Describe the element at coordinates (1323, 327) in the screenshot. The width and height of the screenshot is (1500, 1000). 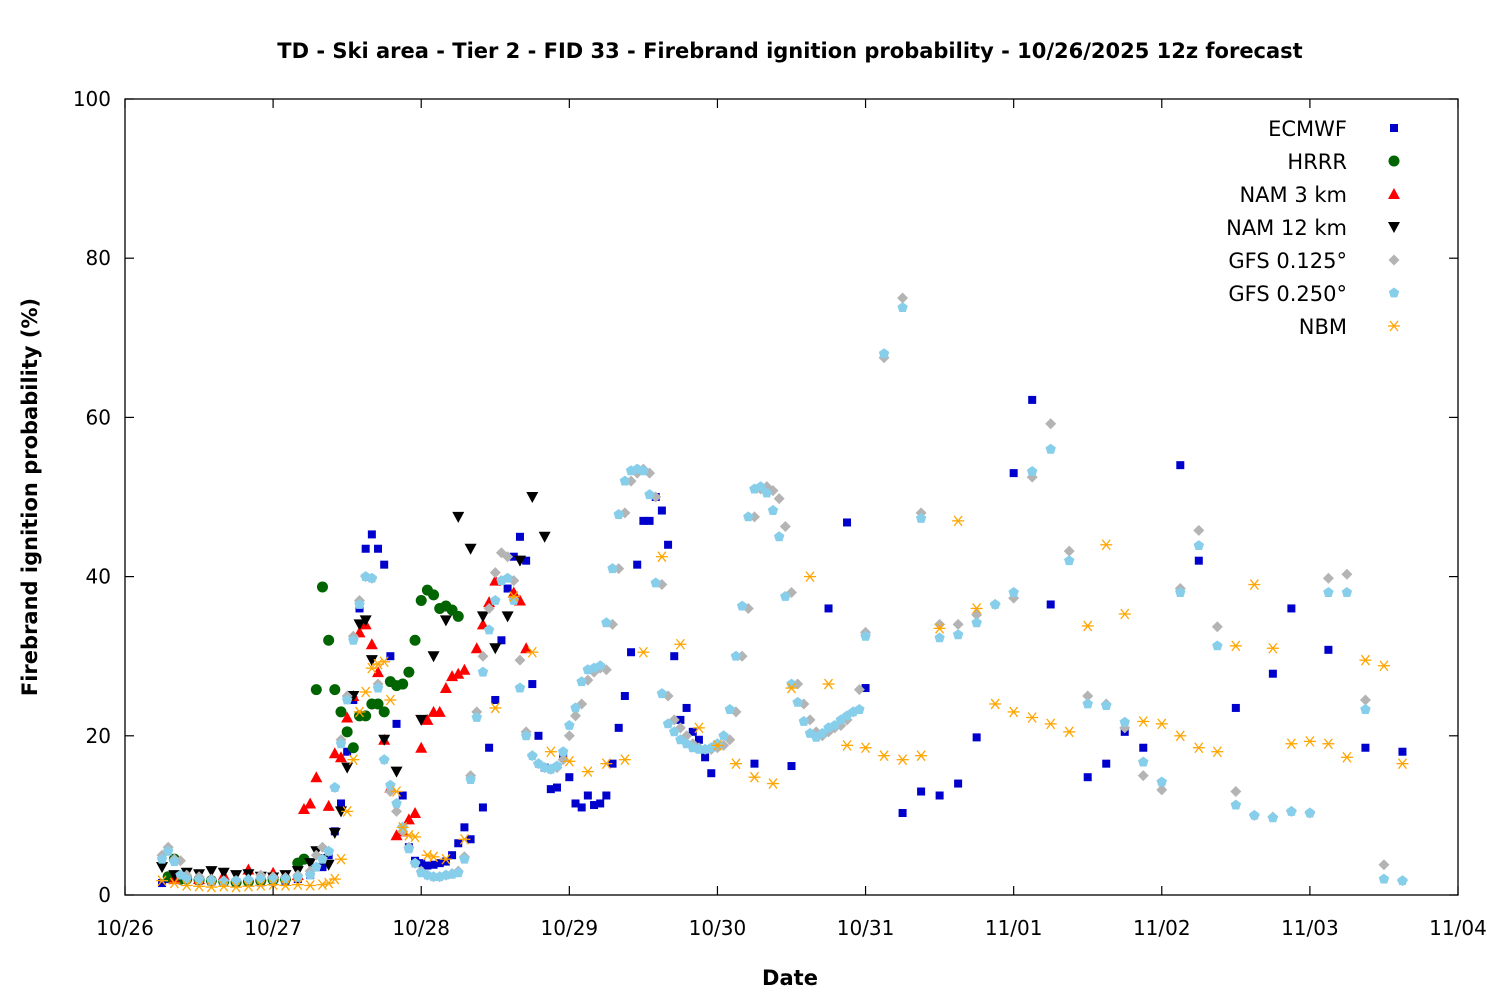
I see `legend-label: NBM` at that location.